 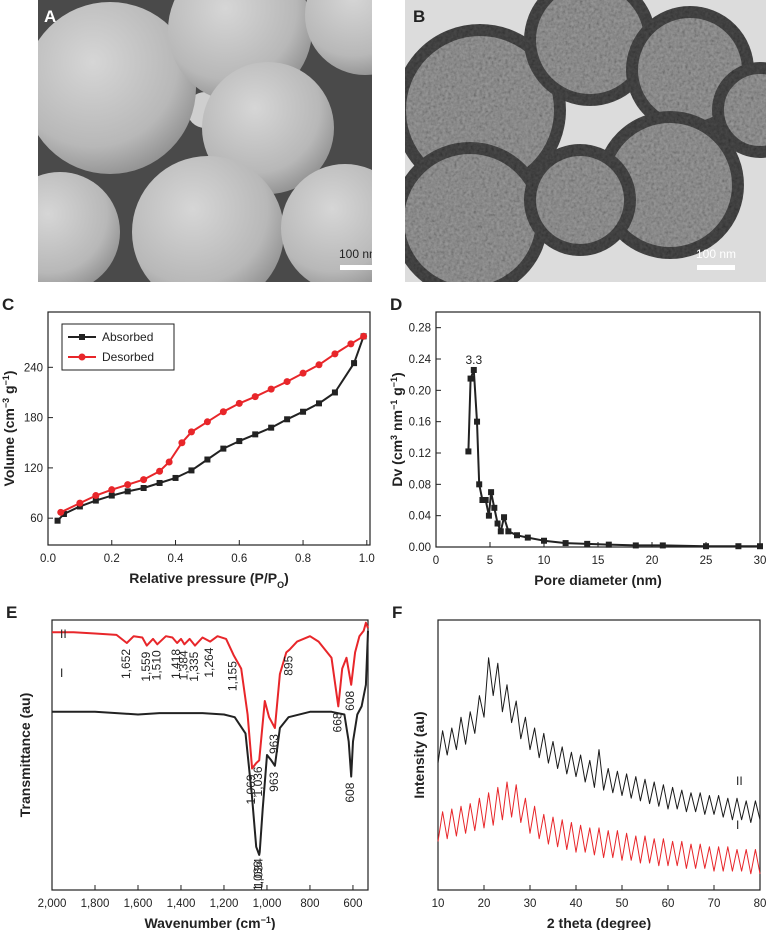 What do you see at coordinates (239, 559) in the screenshot?
I see `x-tick-label: 0.6` at bounding box center [239, 559].